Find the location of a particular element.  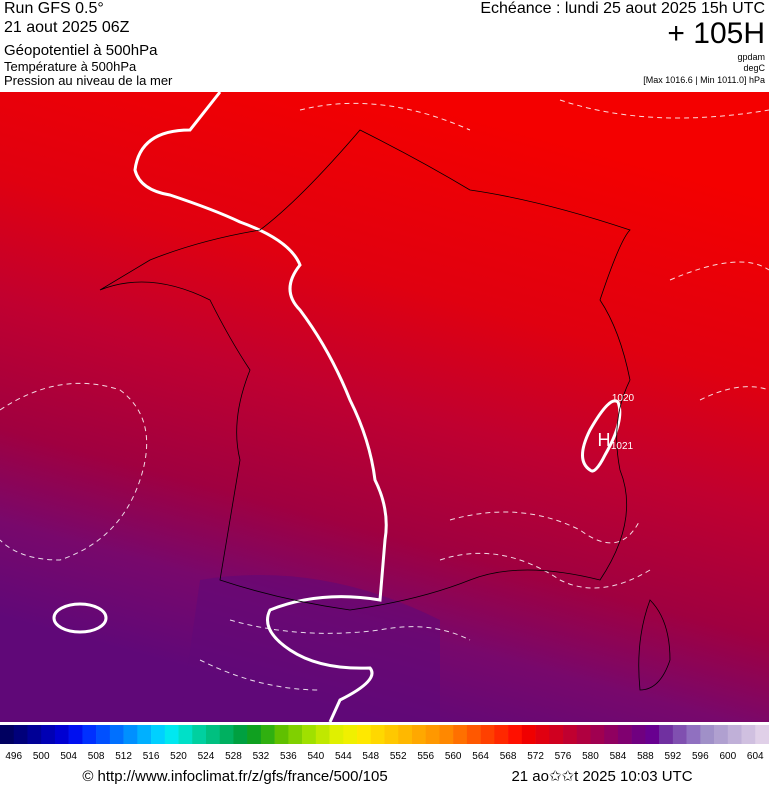

colorbar-label: 544 is located at coordinates (343, 756).